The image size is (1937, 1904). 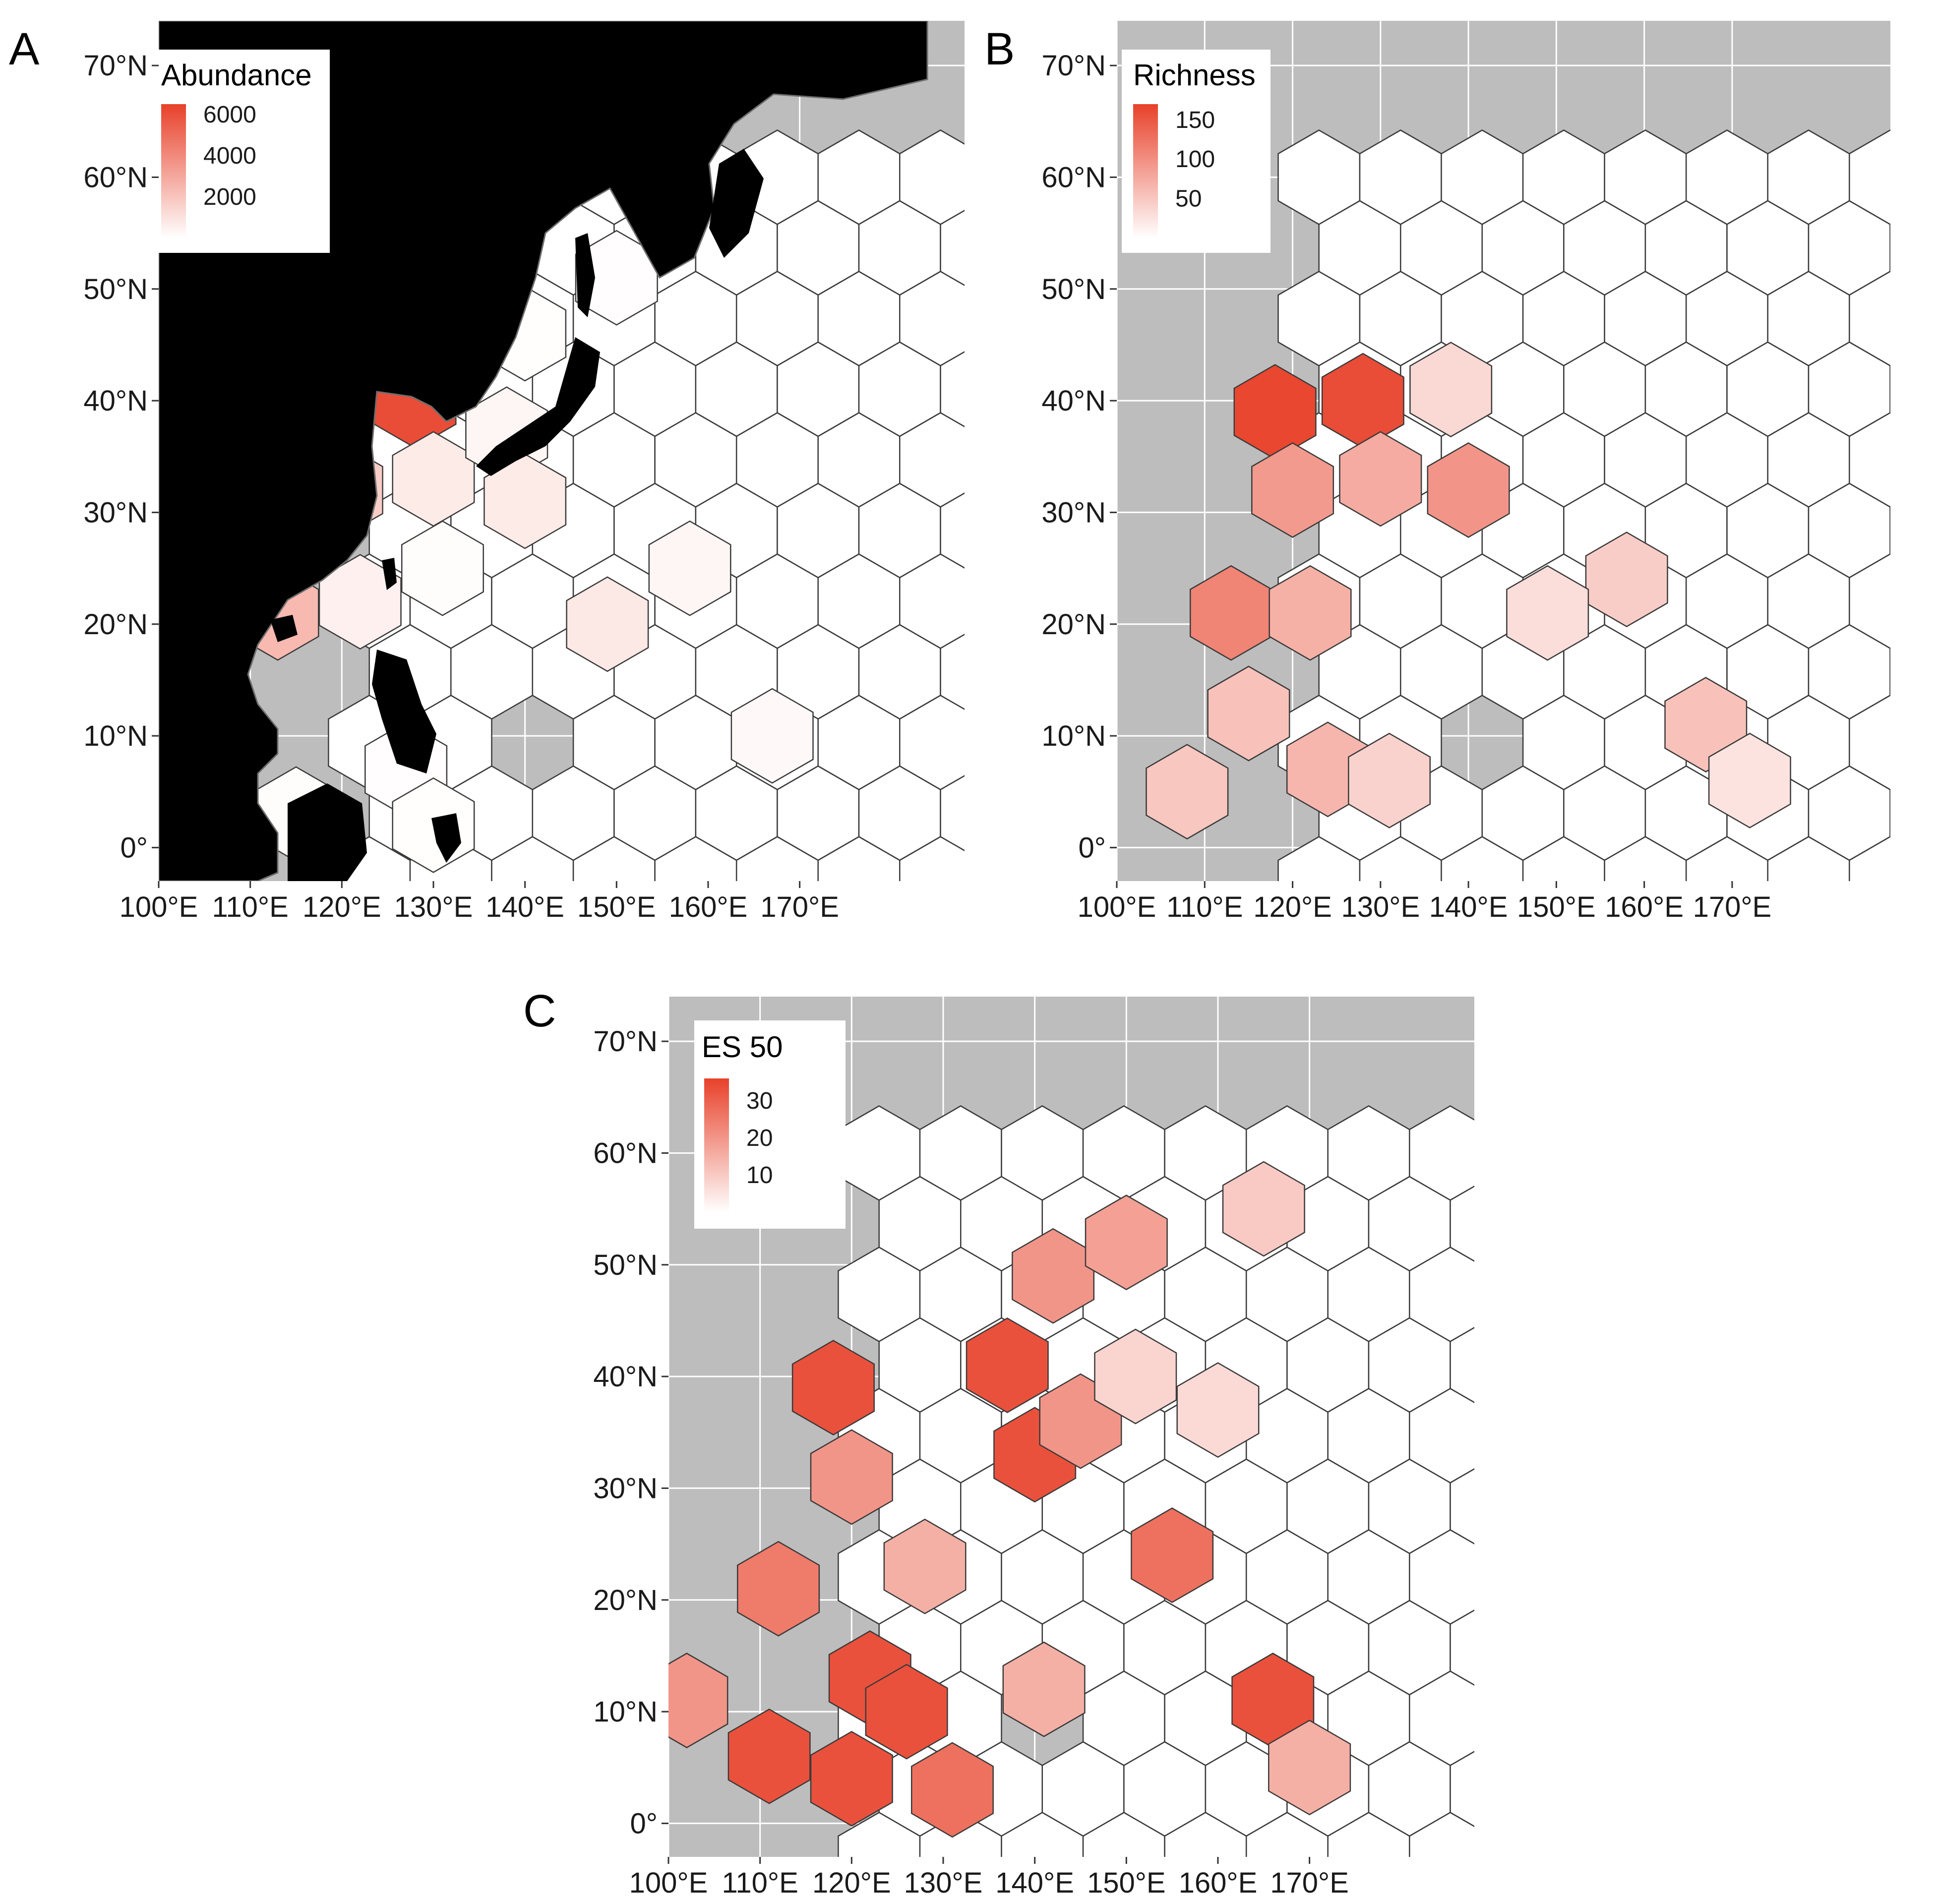 I want to click on kamchatka, so click(x=736, y=203).